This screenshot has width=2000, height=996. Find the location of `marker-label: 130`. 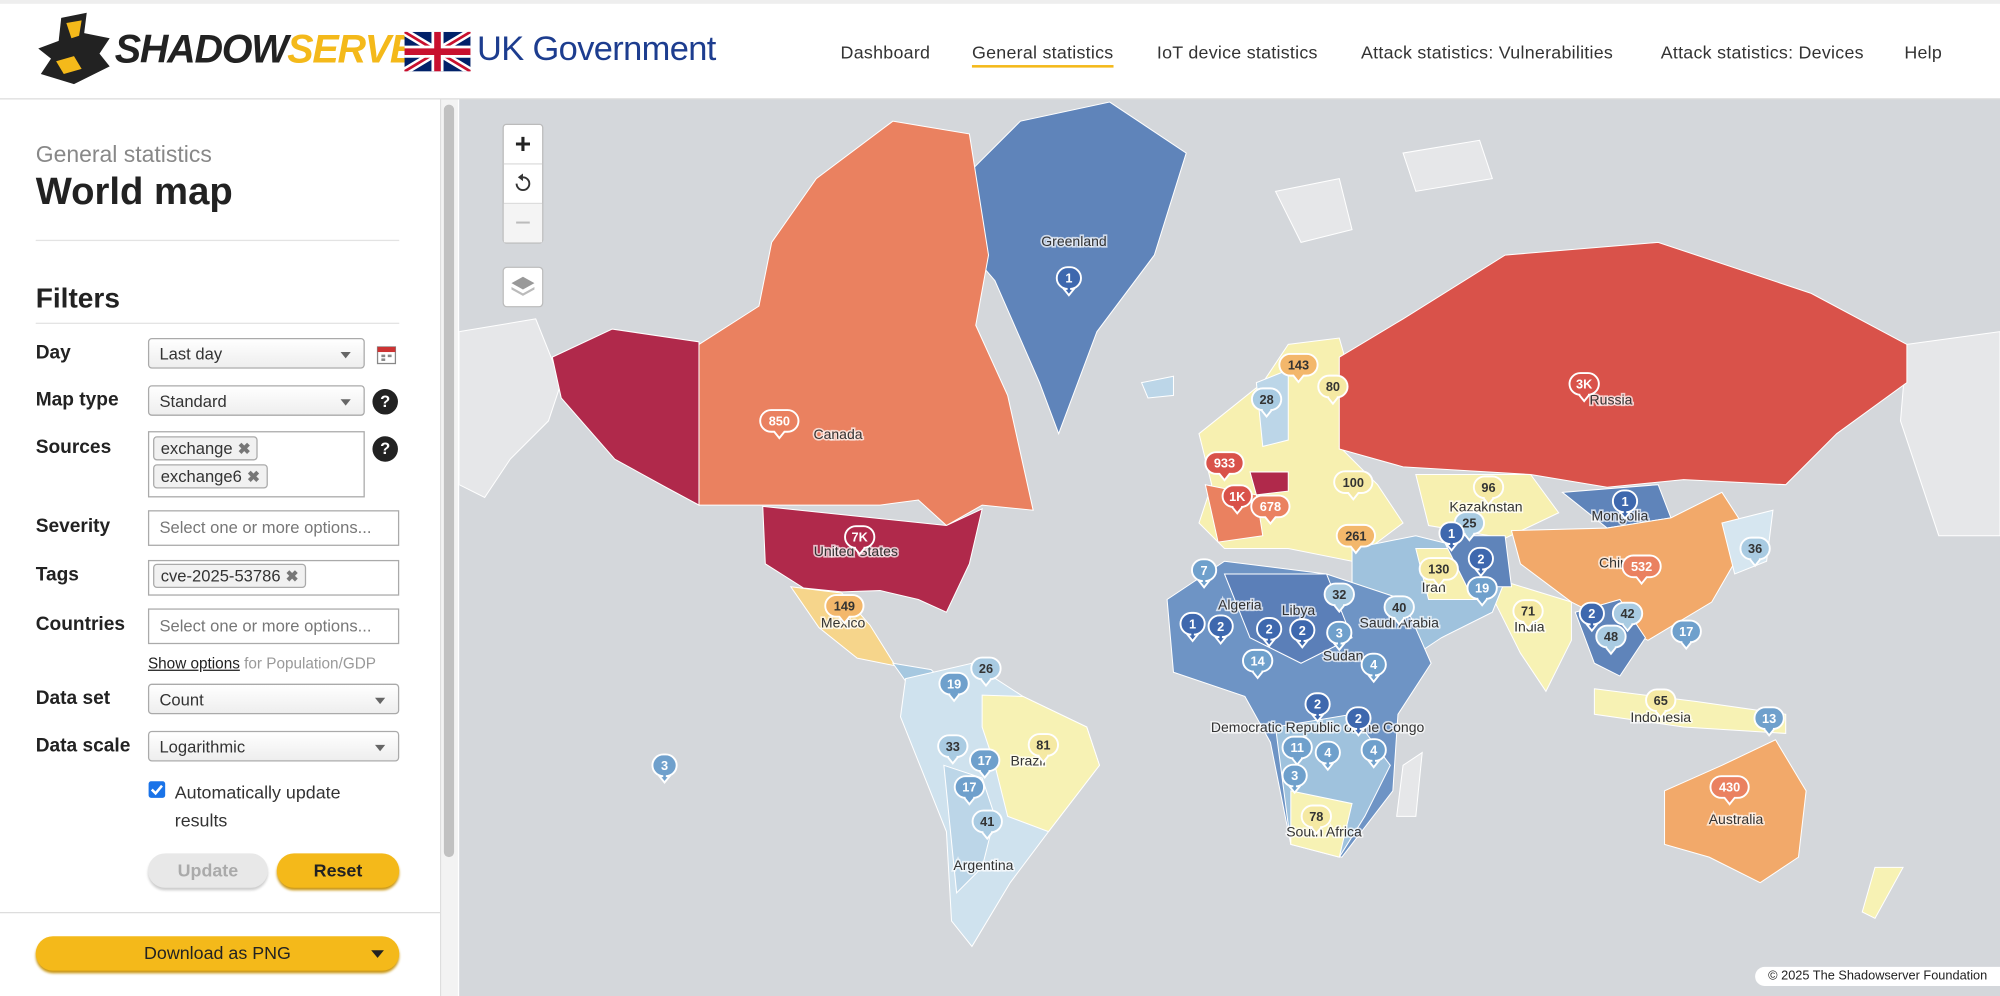

marker-label: 130 is located at coordinates (1438, 569).